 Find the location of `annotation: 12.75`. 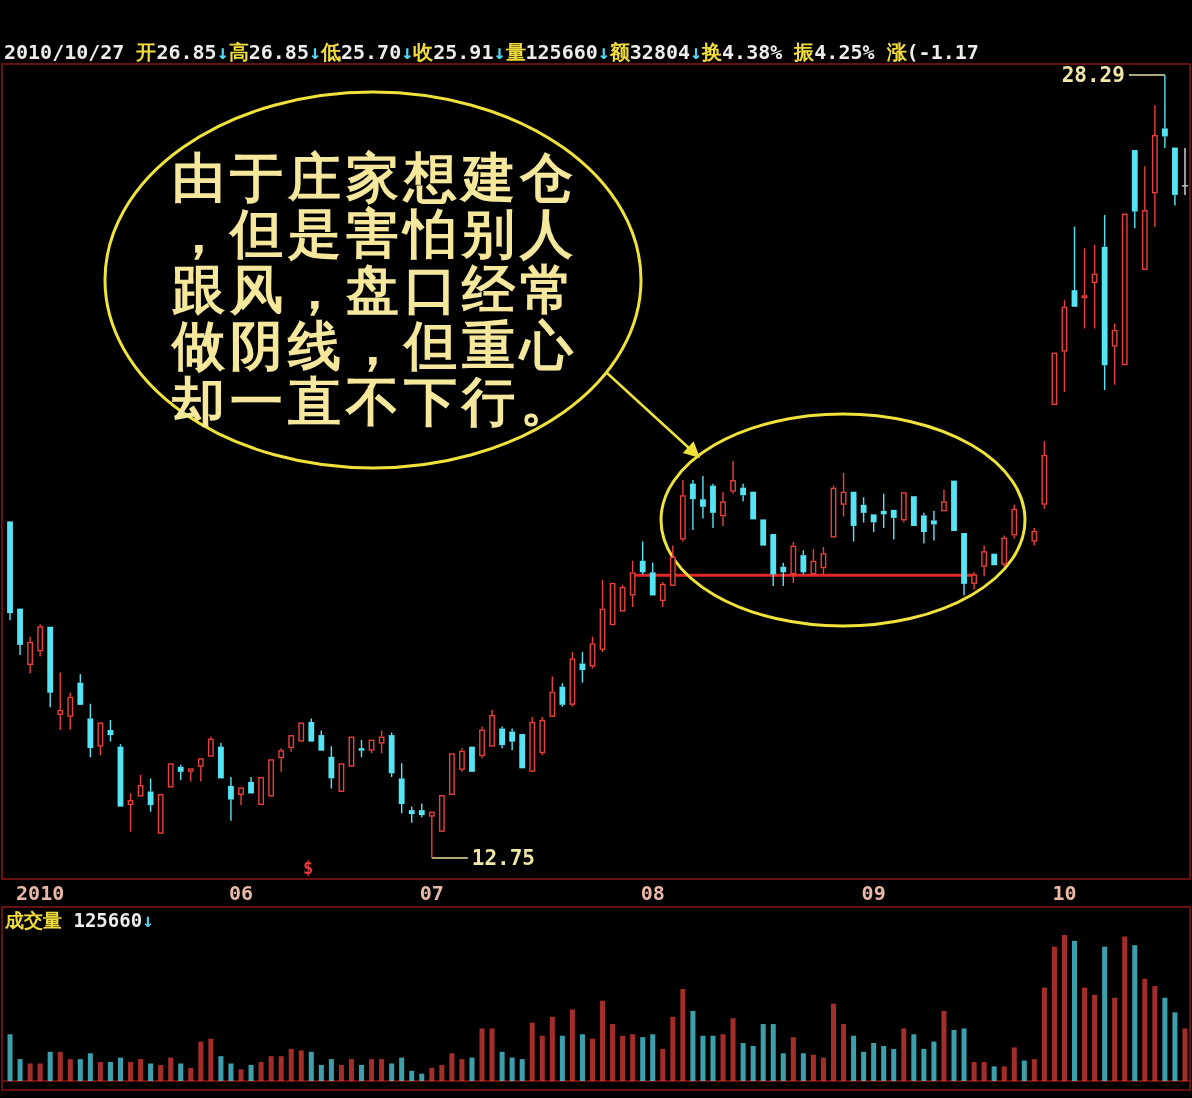

annotation: 12.75 is located at coordinates (503, 858).